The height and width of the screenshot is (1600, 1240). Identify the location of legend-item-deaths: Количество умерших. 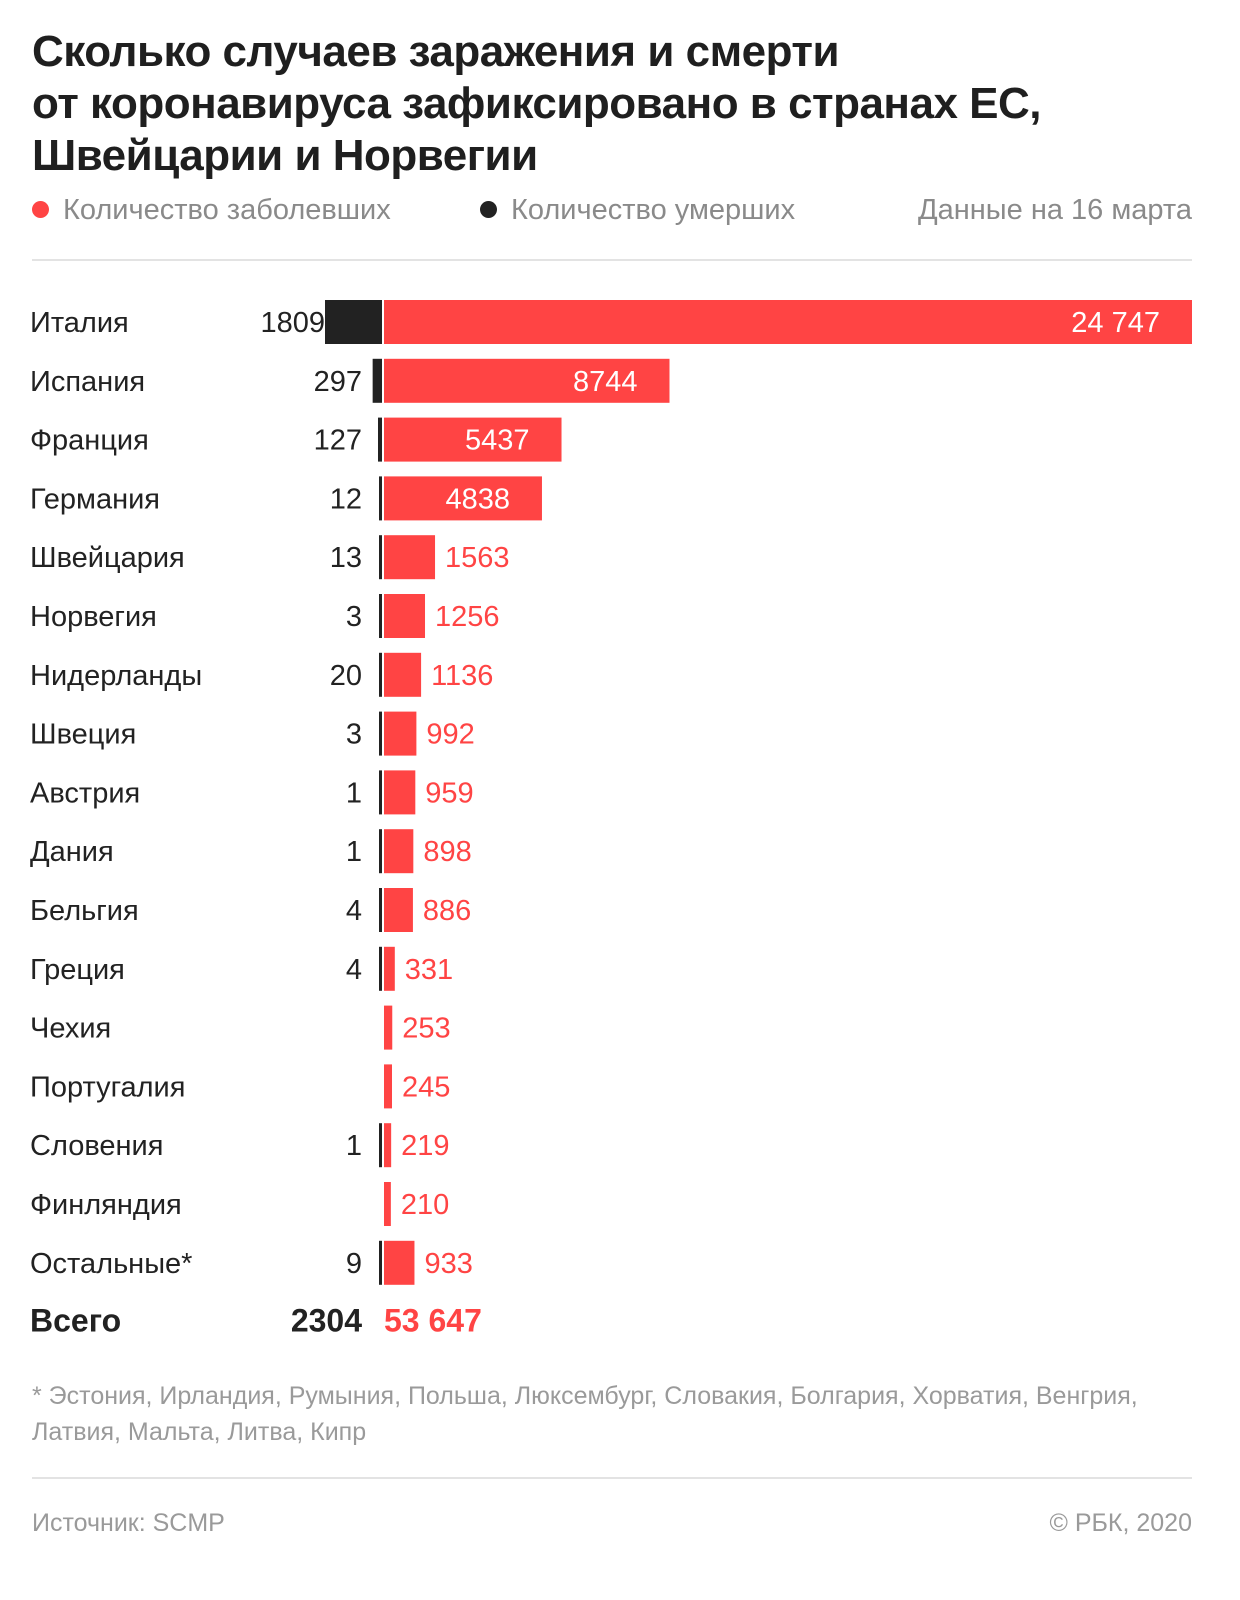
(637, 210).